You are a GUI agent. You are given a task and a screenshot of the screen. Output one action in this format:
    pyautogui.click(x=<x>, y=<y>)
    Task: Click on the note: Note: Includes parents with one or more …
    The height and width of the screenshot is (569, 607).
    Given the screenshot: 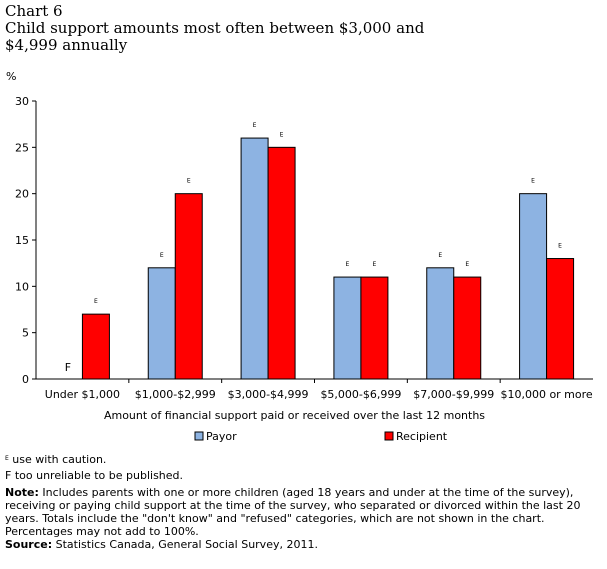 What is the action you would take?
    pyautogui.click(x=304, y=512)
    